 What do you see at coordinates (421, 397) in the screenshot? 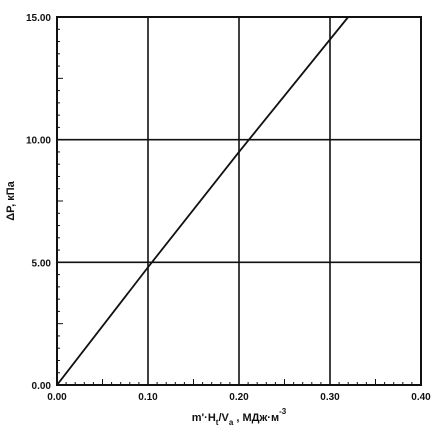
I see `x-tick-label: 0.40` at bounding box center [421, 397].